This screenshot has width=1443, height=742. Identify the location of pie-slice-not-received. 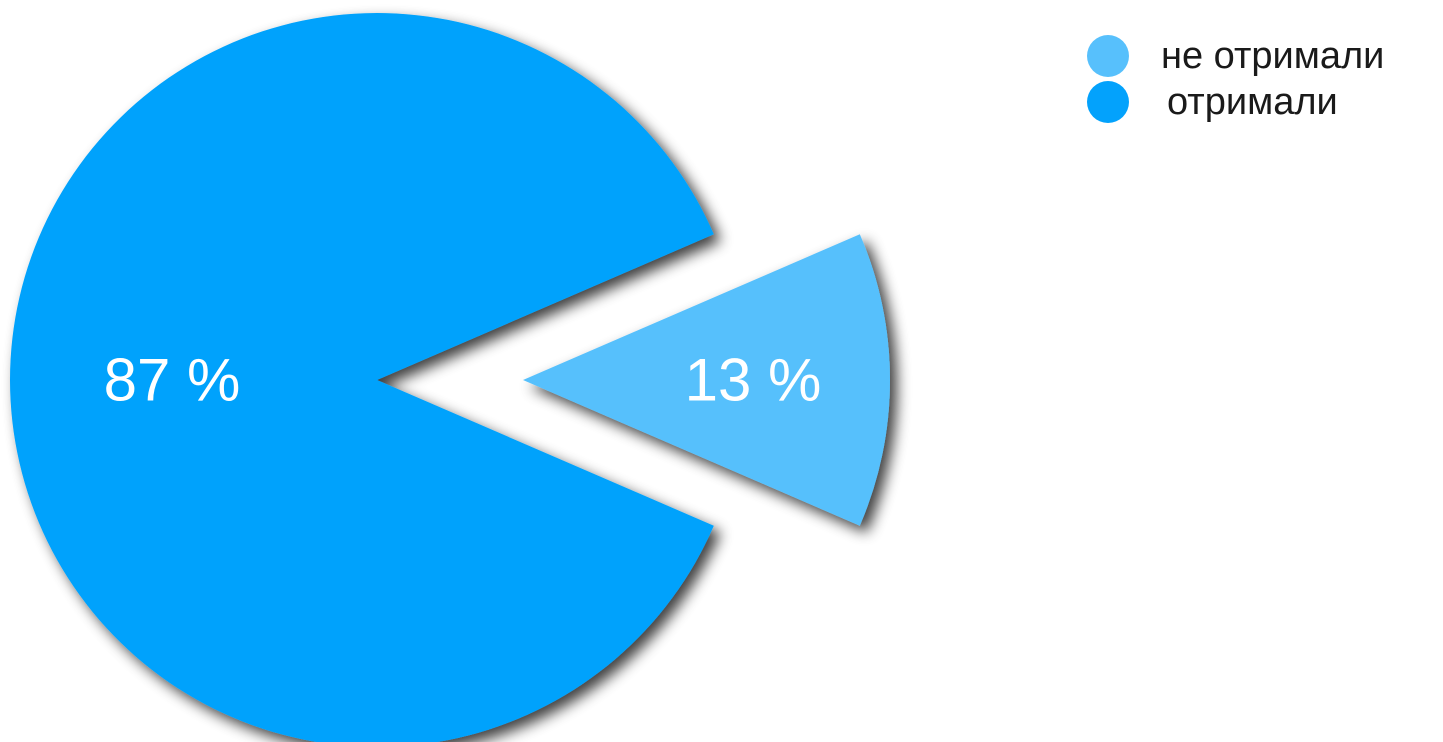
(706, 380).